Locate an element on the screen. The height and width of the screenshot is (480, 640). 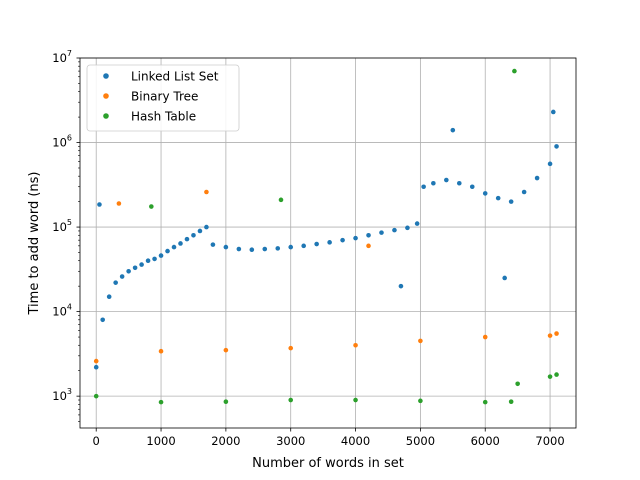
y-axis-ticks: 10³ 10⁴ 10⁵ 10⁶ 10⁷ is located at coordinates (66, 235).